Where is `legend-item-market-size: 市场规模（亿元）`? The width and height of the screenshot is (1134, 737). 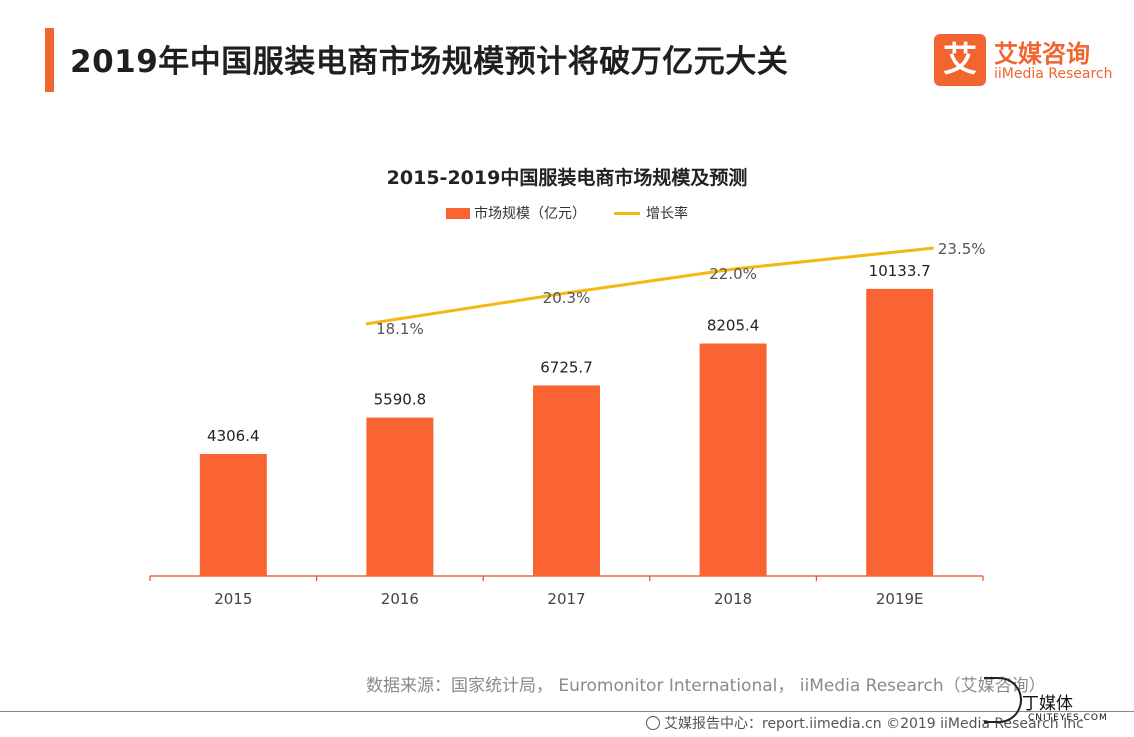 legend-item-market-size: 市场规模（亿元） is located at coordinates (516, 213).